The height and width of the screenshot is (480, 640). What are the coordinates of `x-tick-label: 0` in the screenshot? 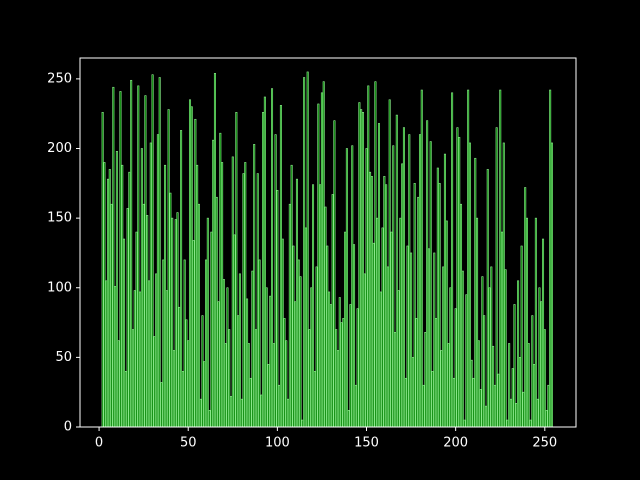 It's located at (99, 443).